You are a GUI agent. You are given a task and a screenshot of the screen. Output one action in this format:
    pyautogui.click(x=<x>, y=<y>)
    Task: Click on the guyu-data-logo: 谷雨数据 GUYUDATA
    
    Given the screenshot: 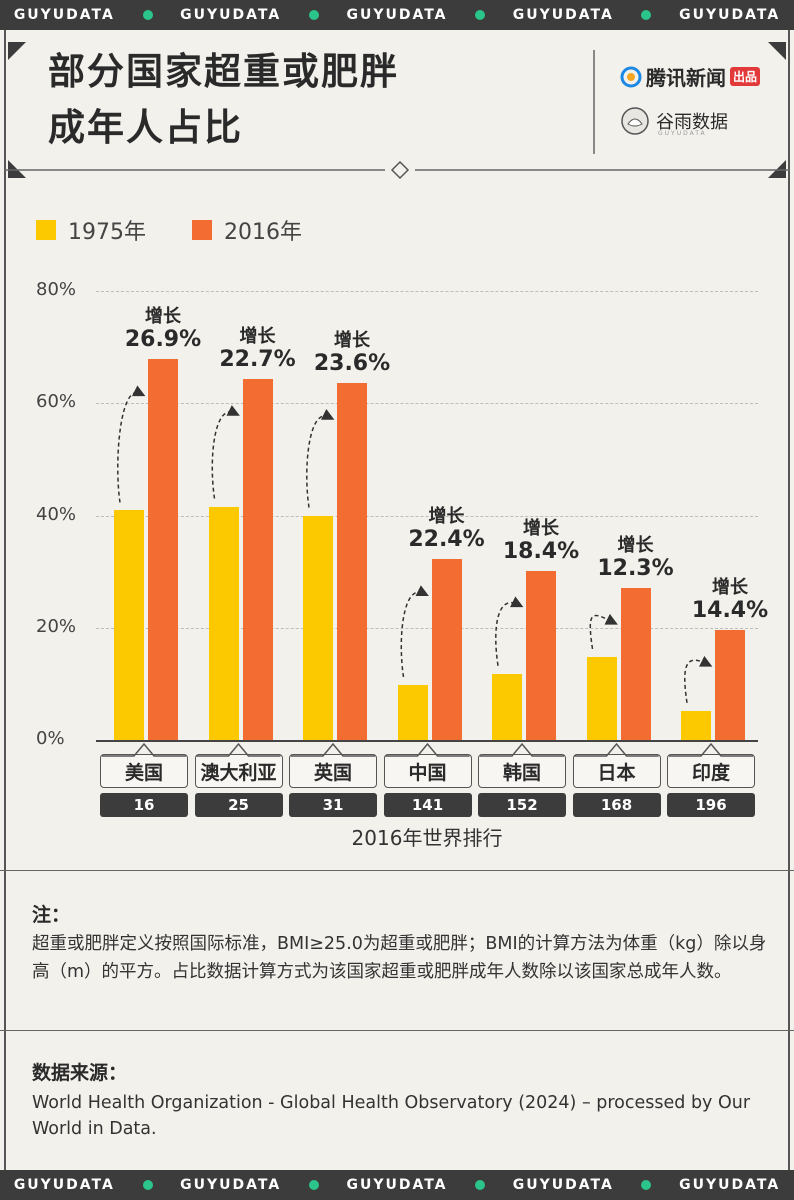 What is the action you would take?
    pyautogui.click(x=674, y=121)
    